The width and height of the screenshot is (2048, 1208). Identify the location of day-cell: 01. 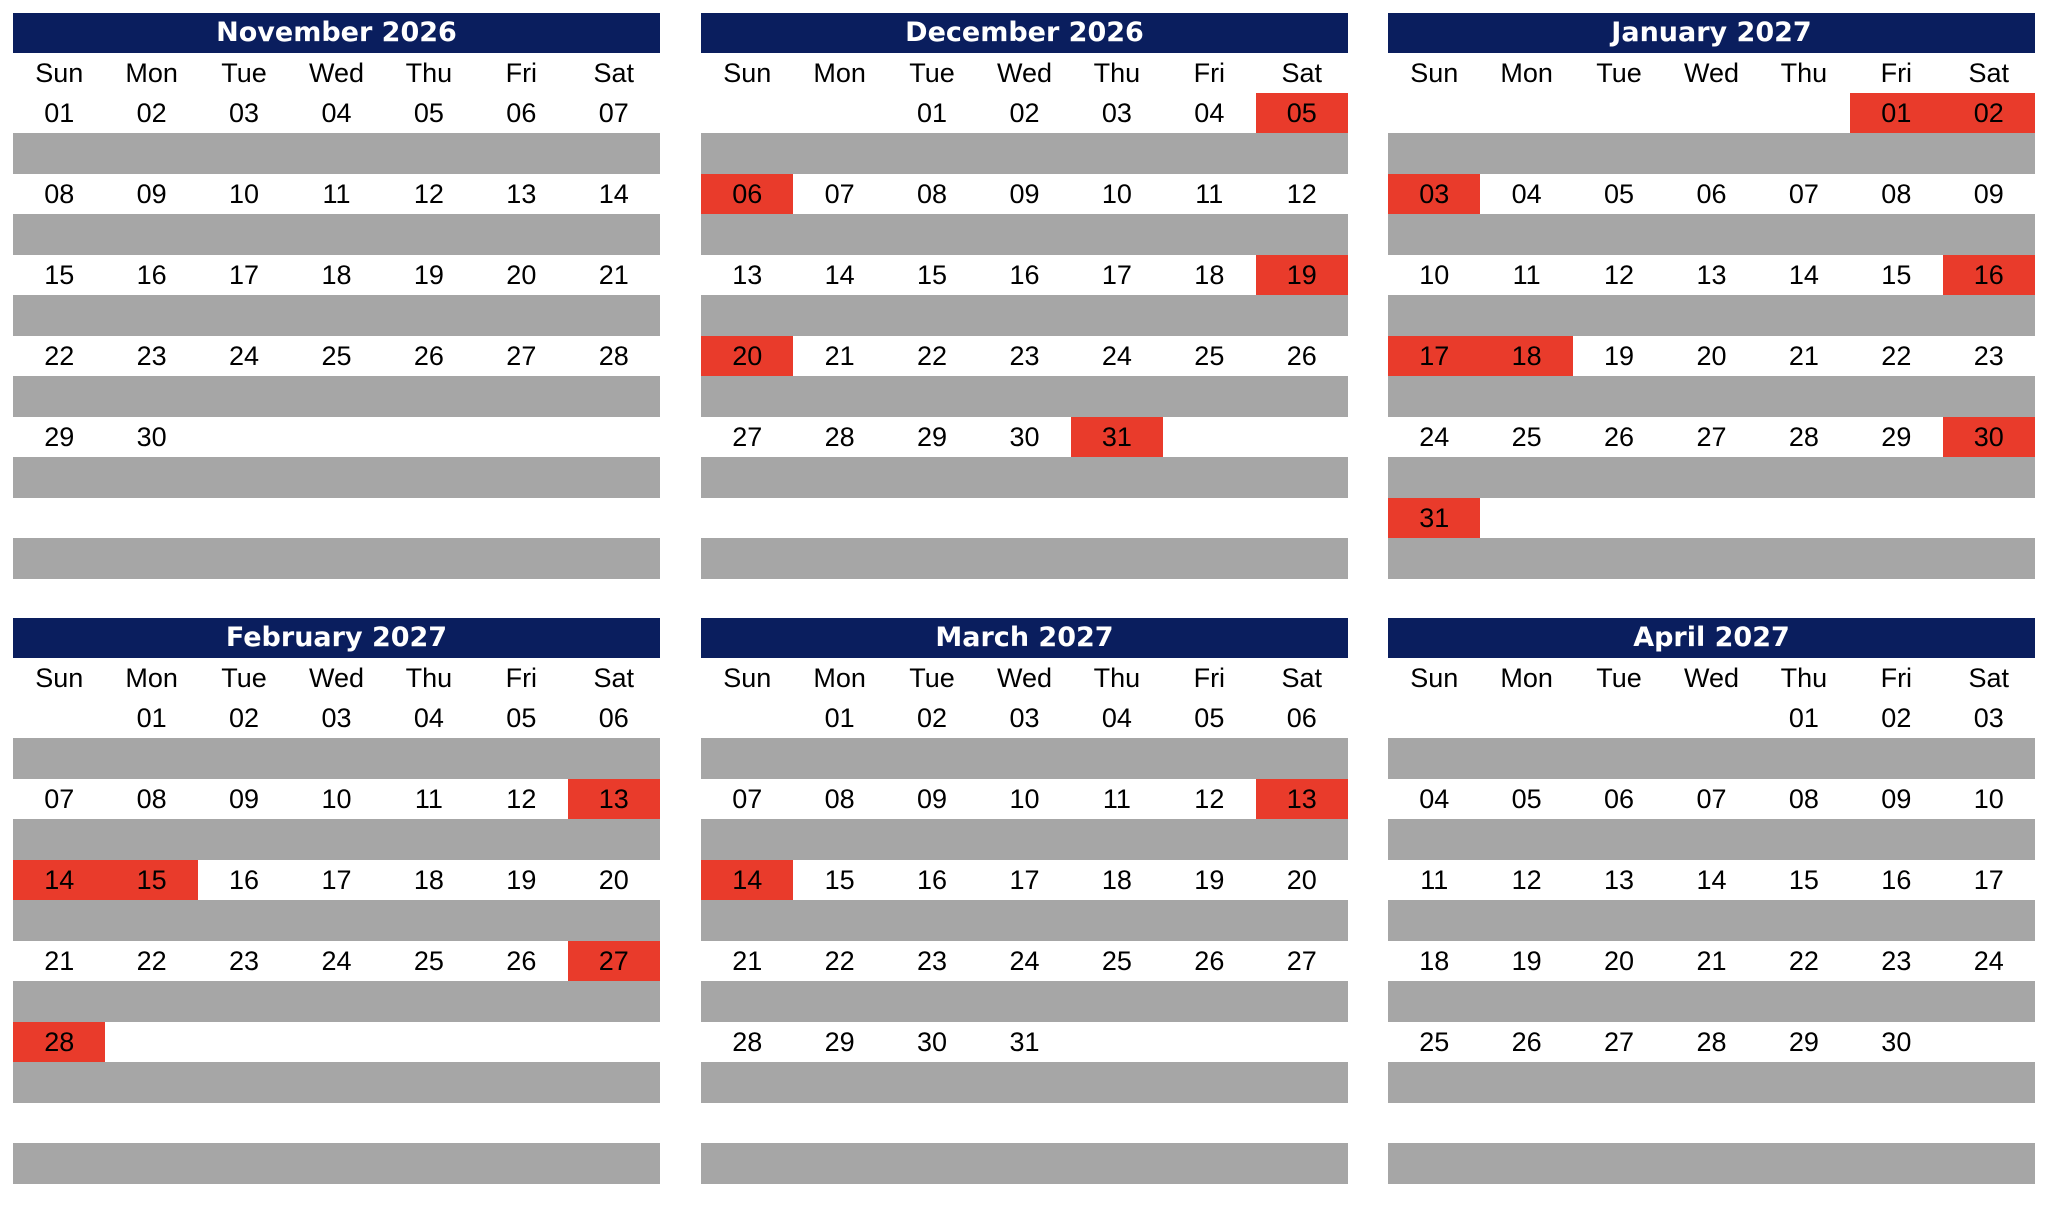
(932, 113).